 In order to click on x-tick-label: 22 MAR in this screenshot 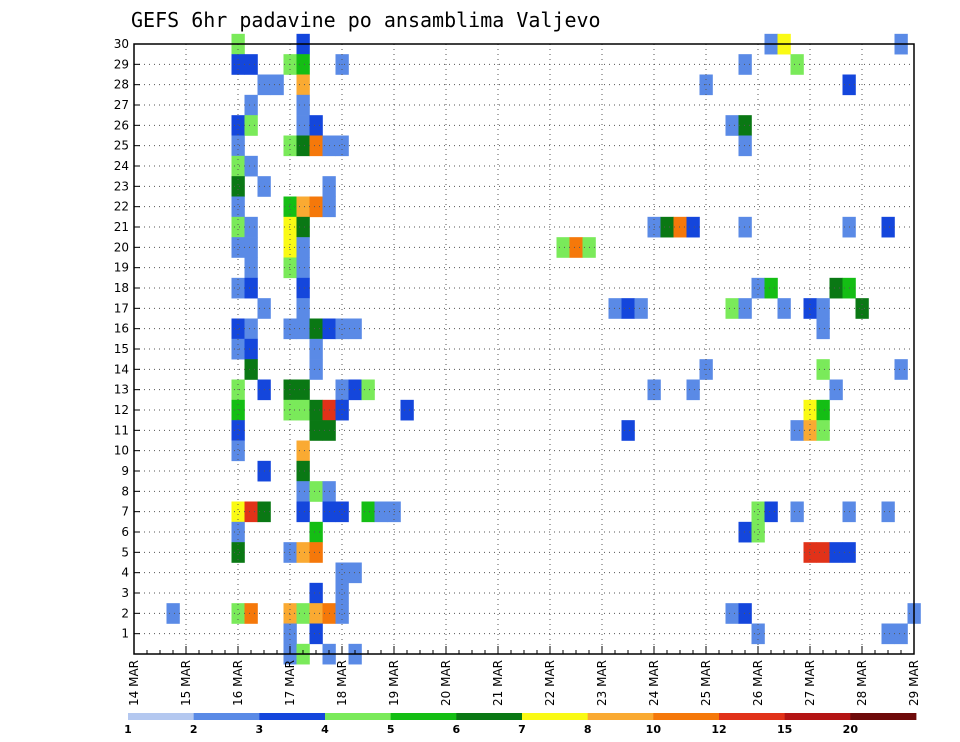, I will do `click(550, 683)`.